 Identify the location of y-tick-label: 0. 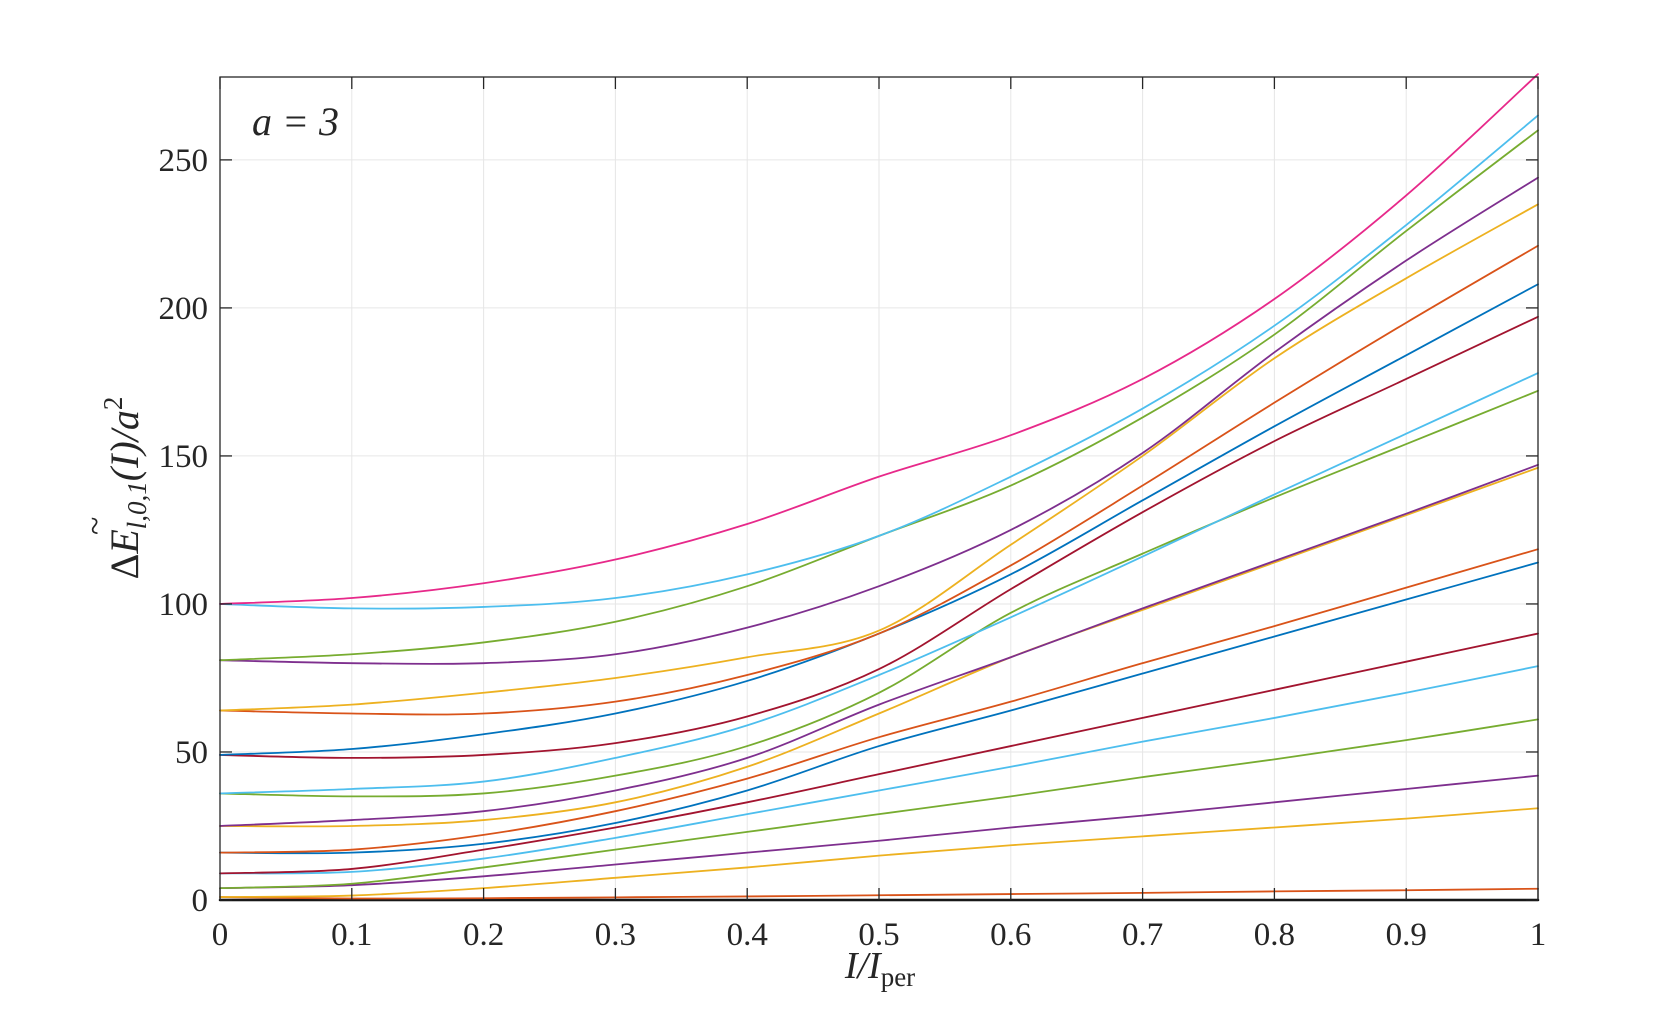
(200, 901).